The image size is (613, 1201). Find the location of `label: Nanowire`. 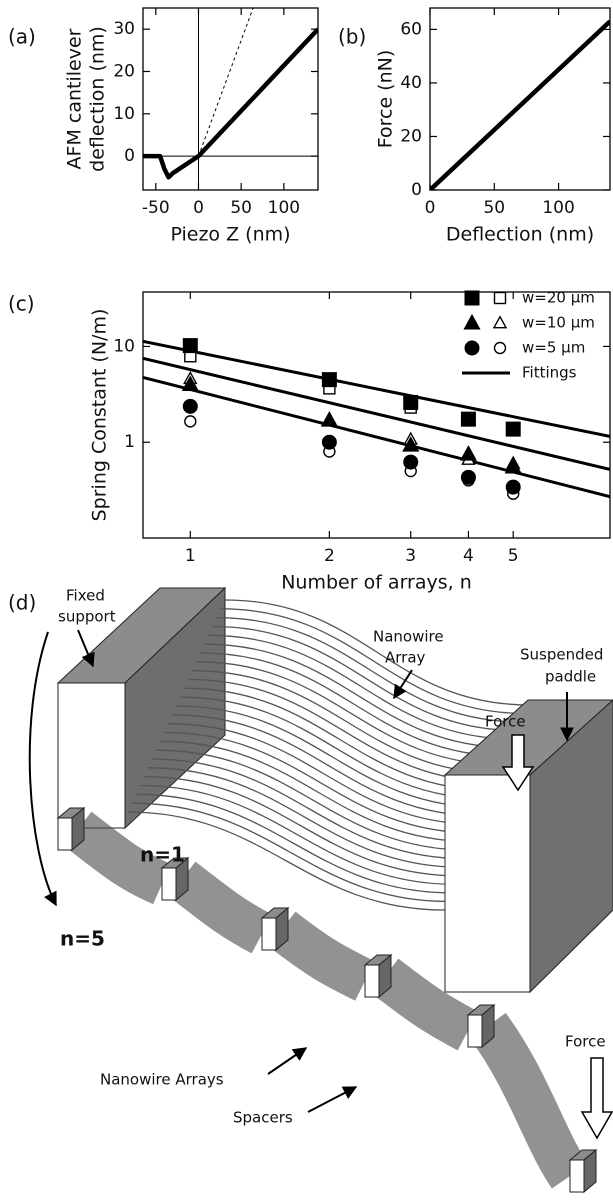

label: Nanowire is located at coordinates (408, 637).